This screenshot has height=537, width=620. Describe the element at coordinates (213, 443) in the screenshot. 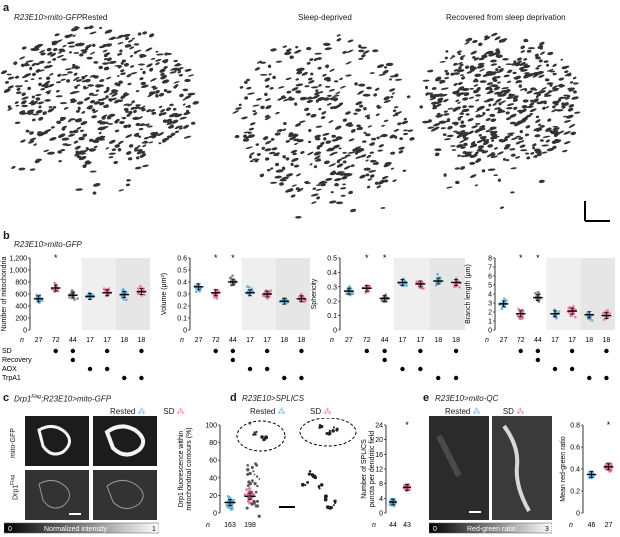

I see `y-tick-label: 80` at that location.